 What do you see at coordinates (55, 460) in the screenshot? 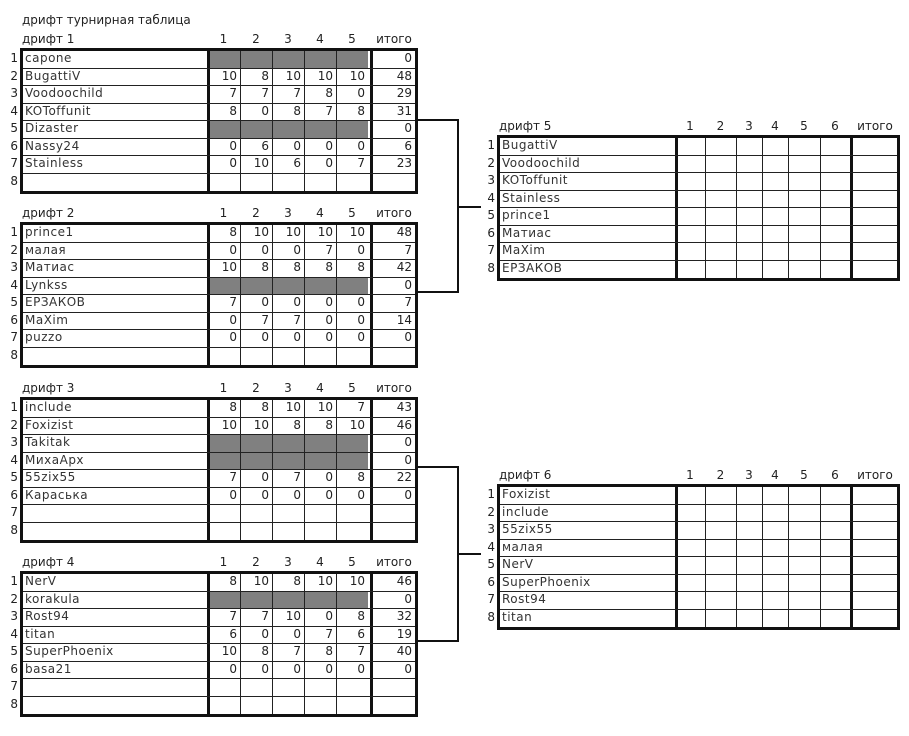
I see `player-name: МихаАрх` at bounding box center [55, 460].